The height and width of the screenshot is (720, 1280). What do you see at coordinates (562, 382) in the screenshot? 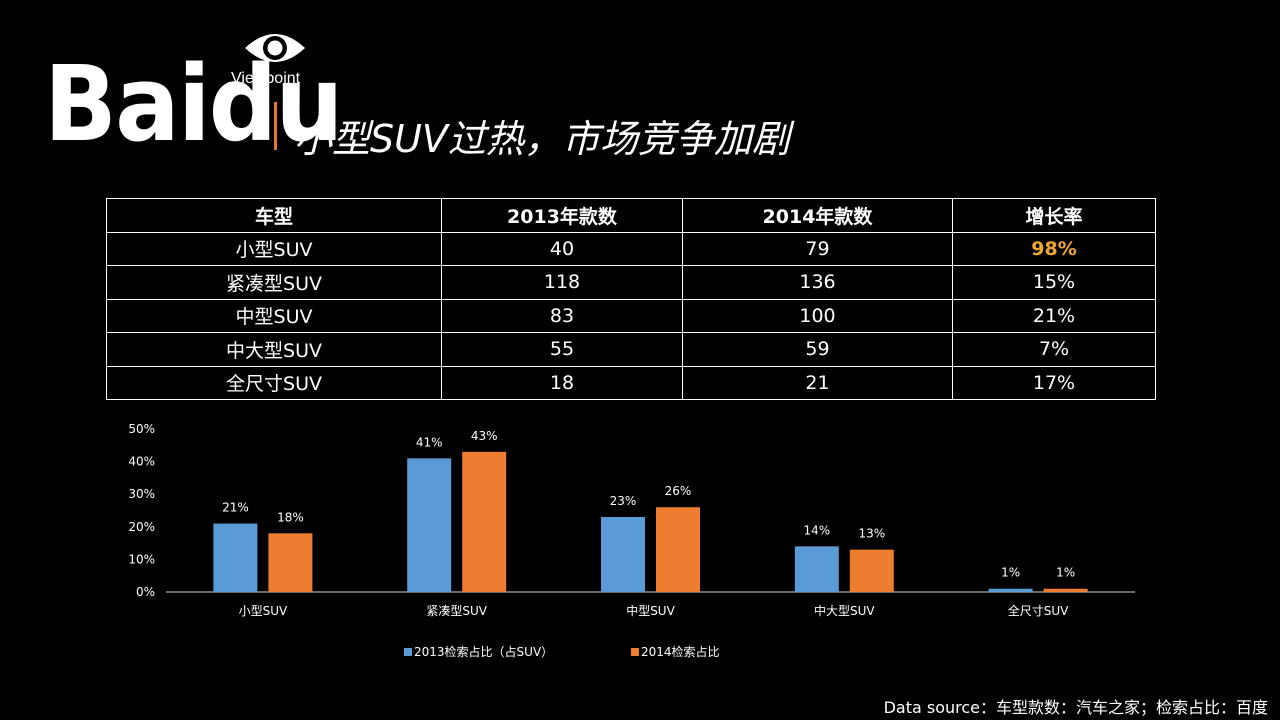
I see `table-cell: 18` at bounding box center [562, 382].